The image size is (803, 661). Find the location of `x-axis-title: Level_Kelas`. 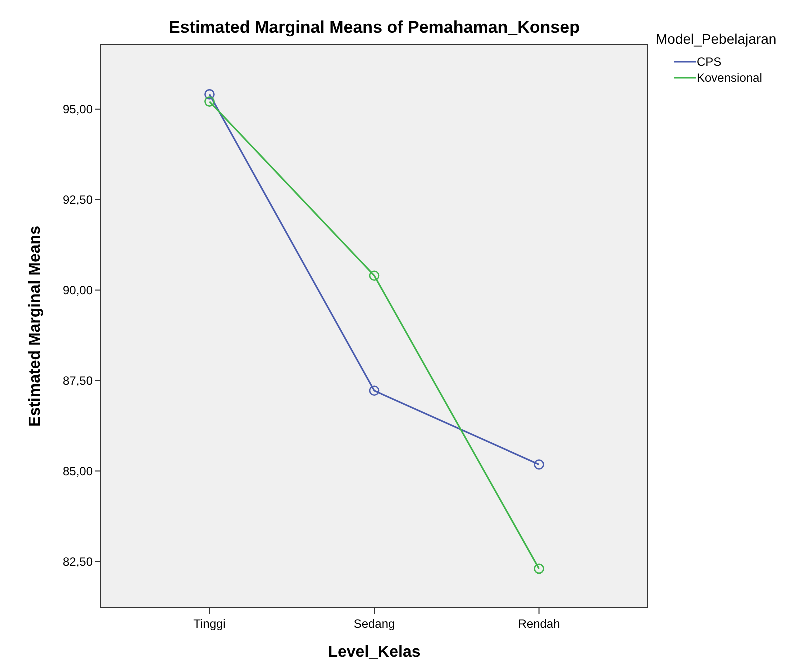

x-axis-title: Level_Kelas is located at coordinates (374, 652).